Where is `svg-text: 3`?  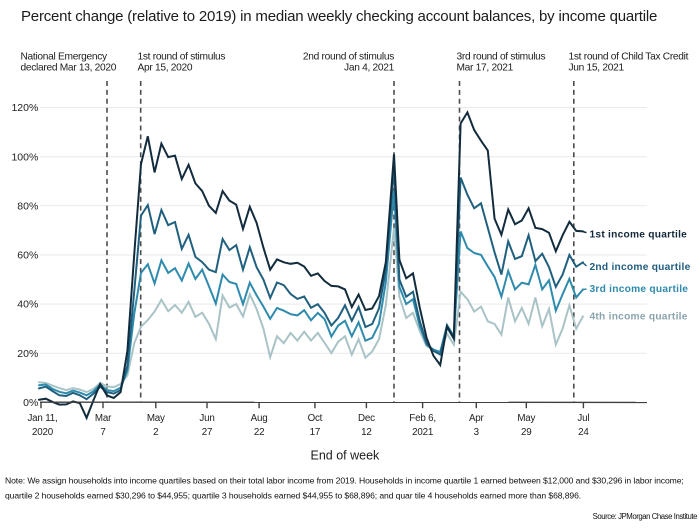 svg-text: 3 is located at coordinates (477, 432).